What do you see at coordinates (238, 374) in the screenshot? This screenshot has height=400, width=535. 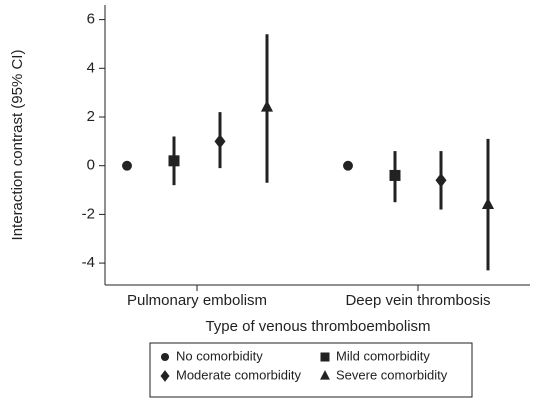 I see `legend-label: Moderate comorbidity` at bounding box center [238, 374].